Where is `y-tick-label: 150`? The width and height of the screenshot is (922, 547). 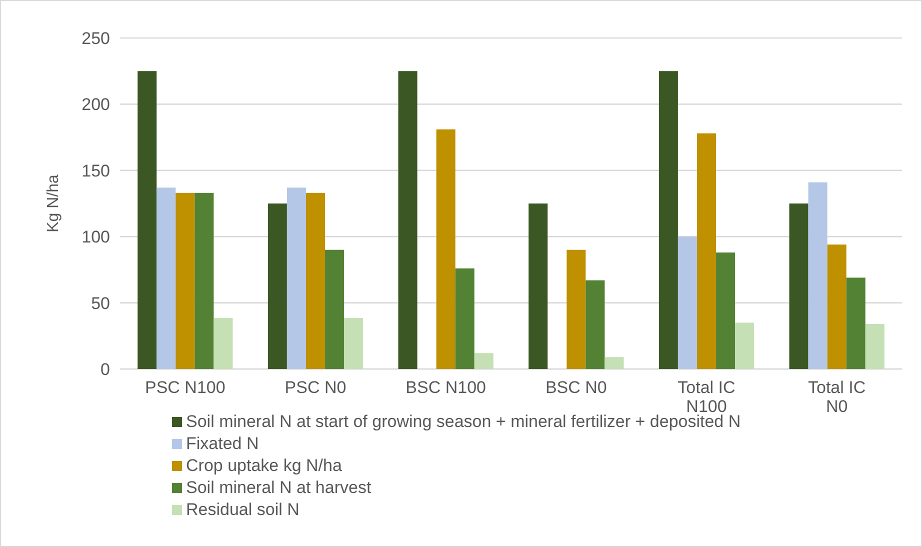 y-tick-label: 150 is located at coordinates (96, 170).